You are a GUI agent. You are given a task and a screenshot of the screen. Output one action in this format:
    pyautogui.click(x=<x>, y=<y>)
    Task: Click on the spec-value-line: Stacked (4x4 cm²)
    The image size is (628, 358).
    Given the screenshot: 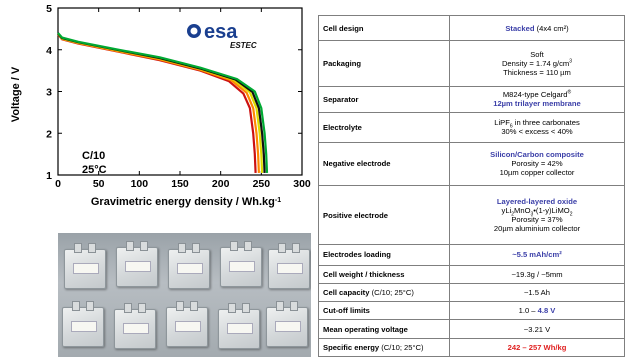 What is the action you would take?
    pyautogui.click(x=537, y=28)
    